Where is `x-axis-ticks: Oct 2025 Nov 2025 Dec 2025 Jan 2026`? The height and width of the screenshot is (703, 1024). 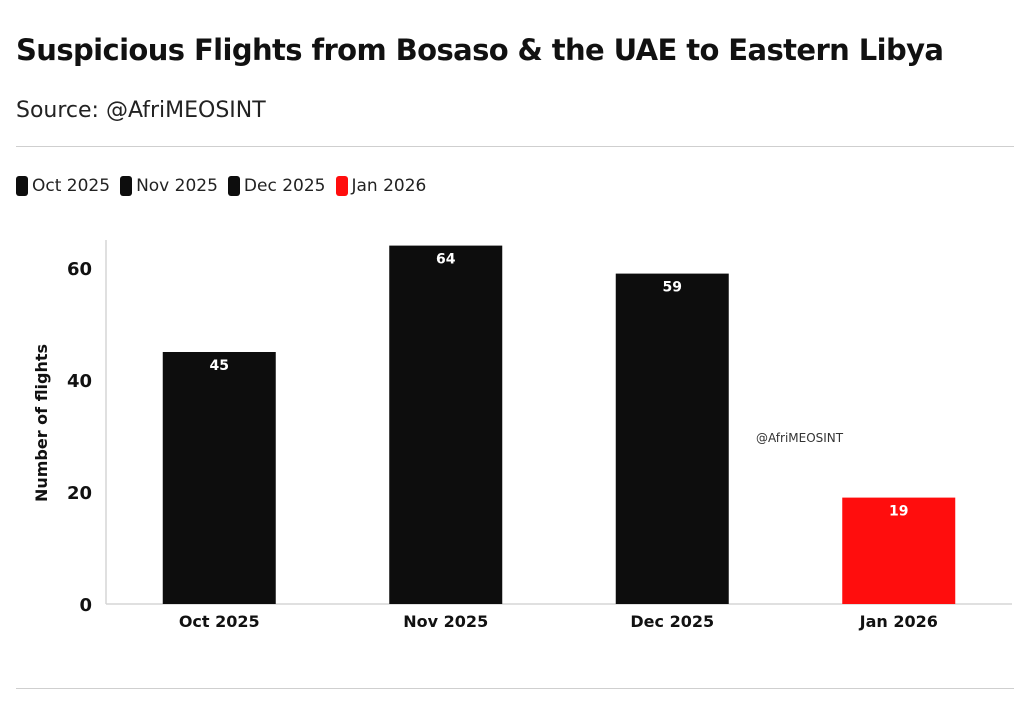 x-axis-ticks: Oct 2025 Nov 2025 Dec 2025 Jan 2026 is located at coordinates (558, 621).